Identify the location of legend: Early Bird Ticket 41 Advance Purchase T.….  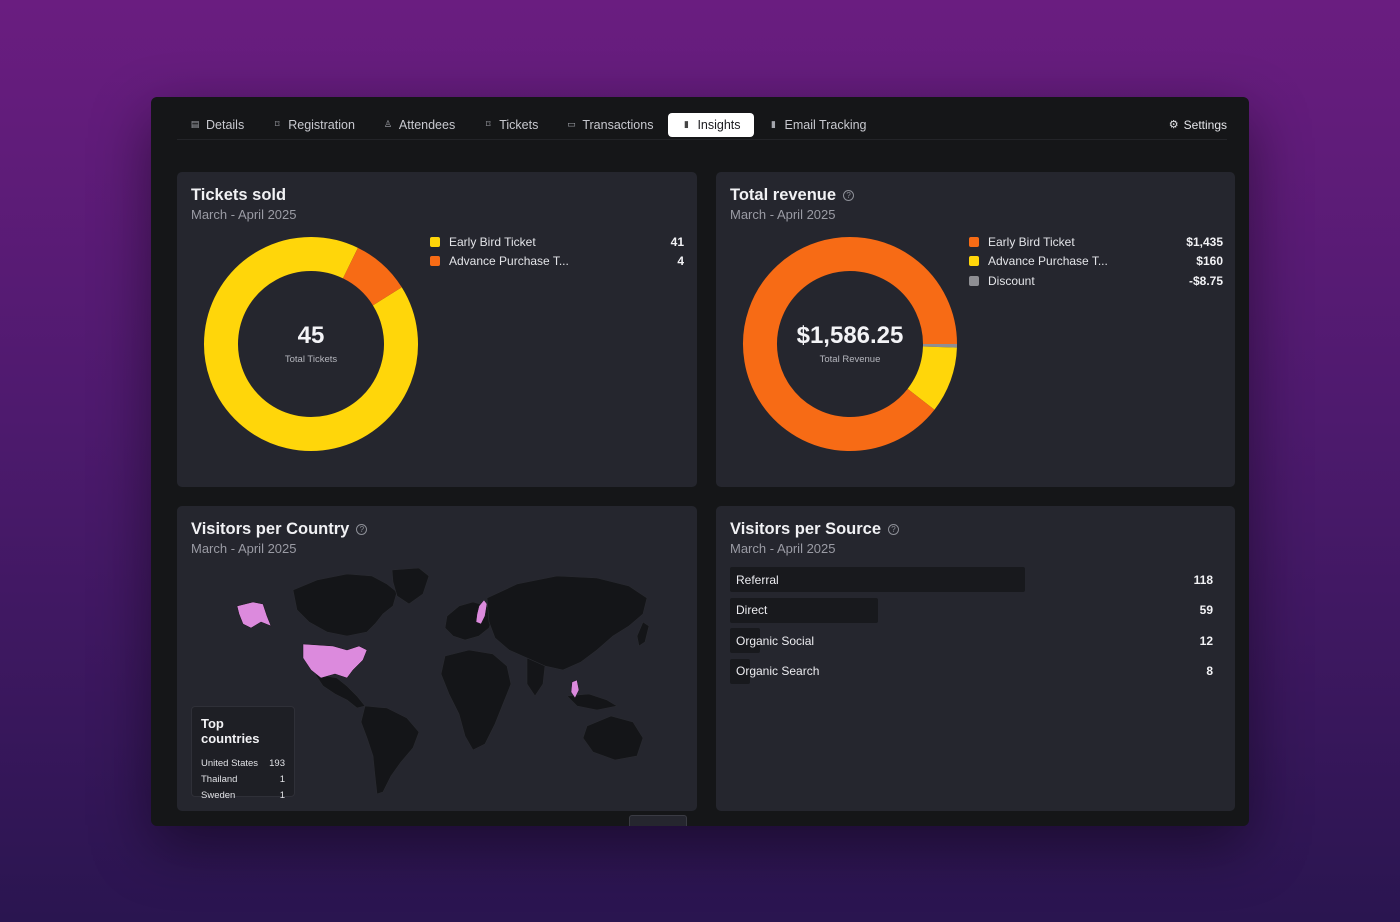
(557, 251).